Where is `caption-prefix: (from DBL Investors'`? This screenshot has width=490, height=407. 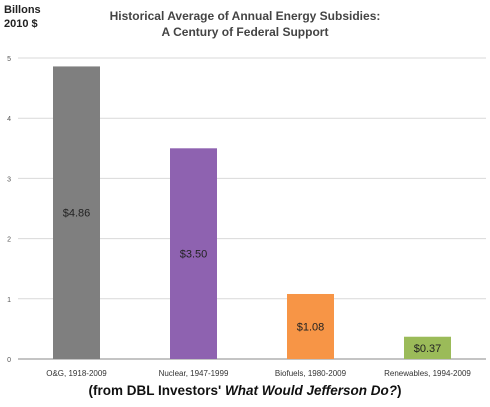
caption-prefix: (from DBL Investors' is located at coordinates (156, 390).